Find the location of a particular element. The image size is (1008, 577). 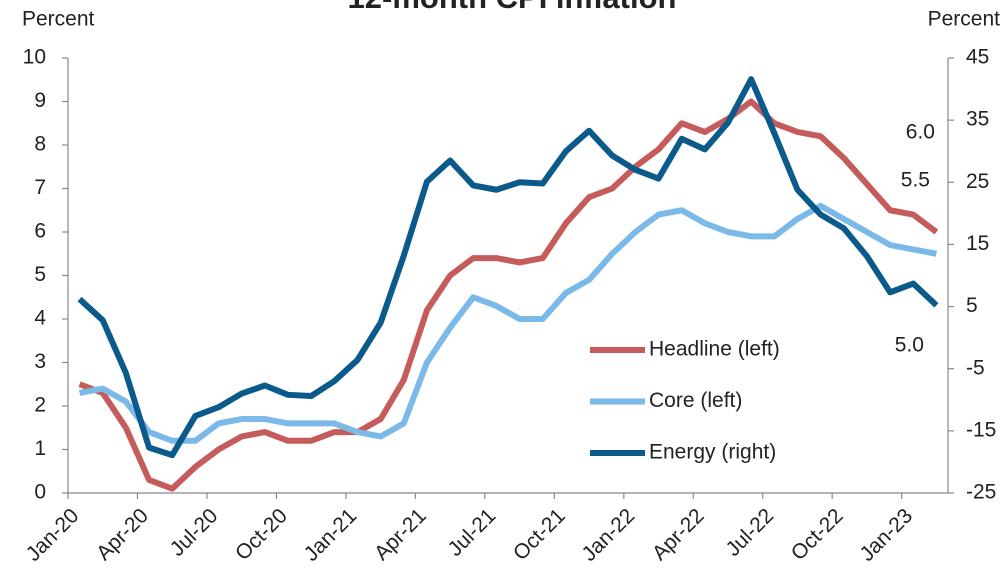

x-tick-label: Oct-20 is located at coordinates (261, 534).